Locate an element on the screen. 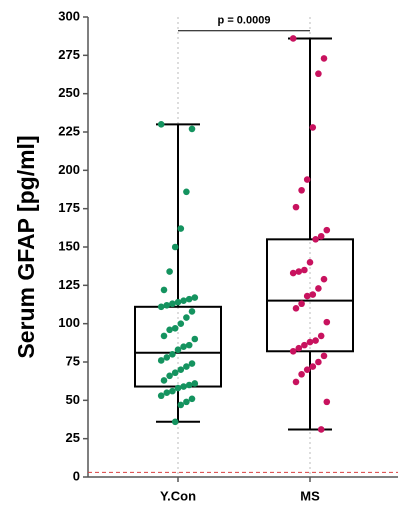 The height and width of the screenshot is (512, 405). y-tick-label: 300 is located at coordinates (69, 15).